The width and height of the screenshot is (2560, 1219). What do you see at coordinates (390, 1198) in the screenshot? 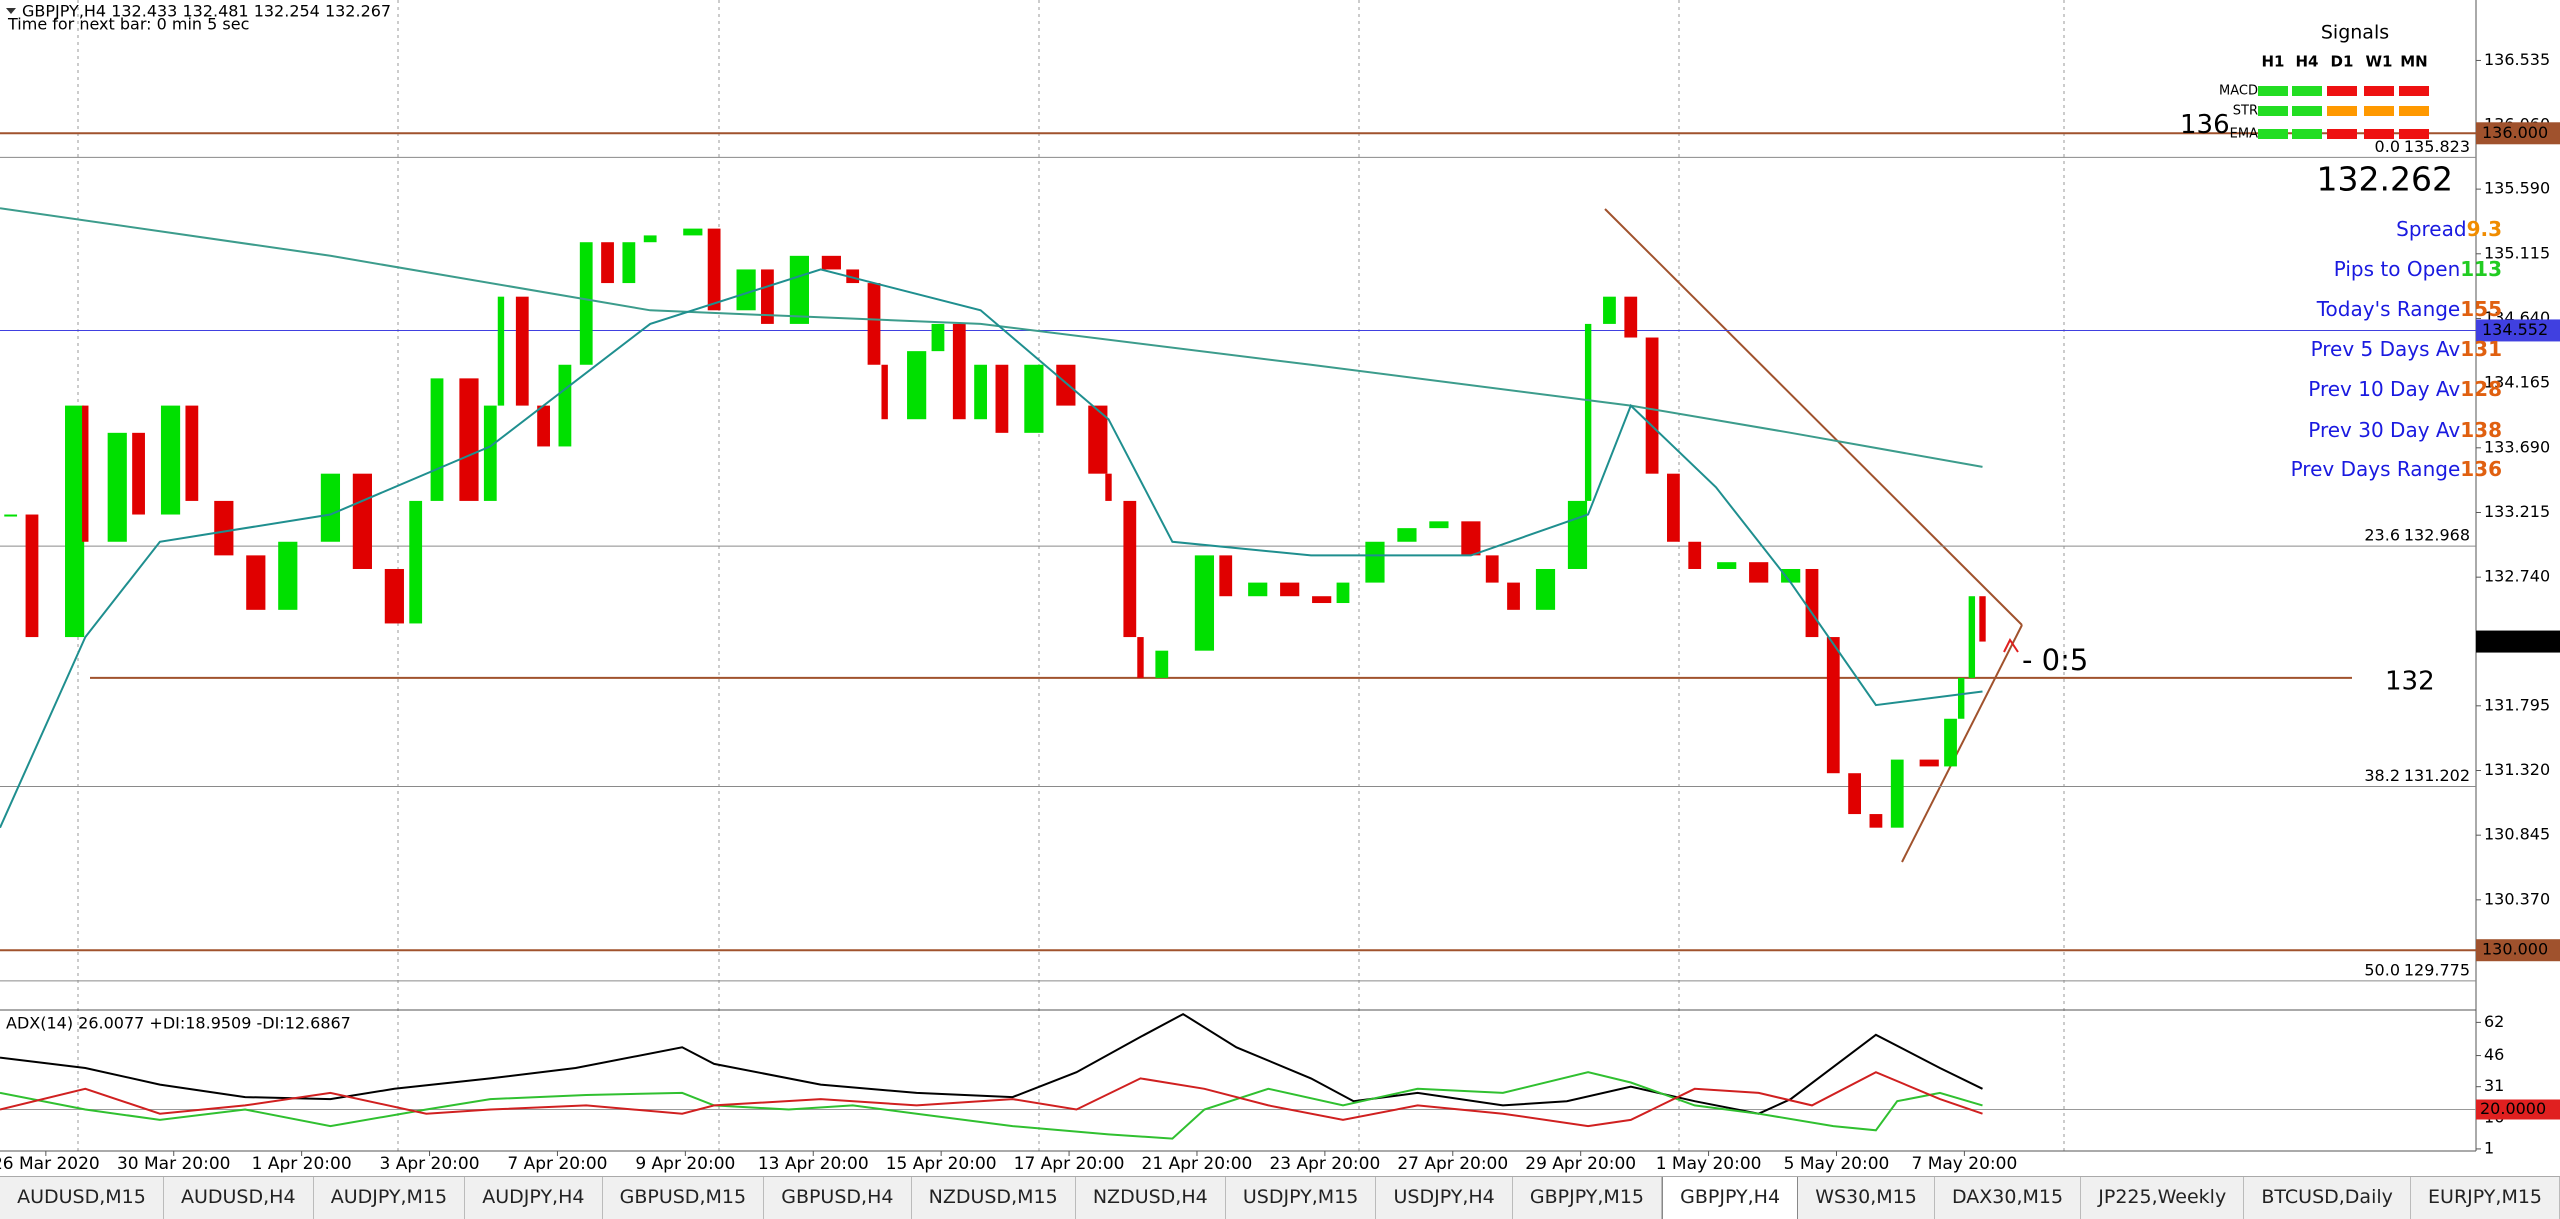
I see `symbol-tab: AUDJPY,M15` at bounding box center [390, 1198].